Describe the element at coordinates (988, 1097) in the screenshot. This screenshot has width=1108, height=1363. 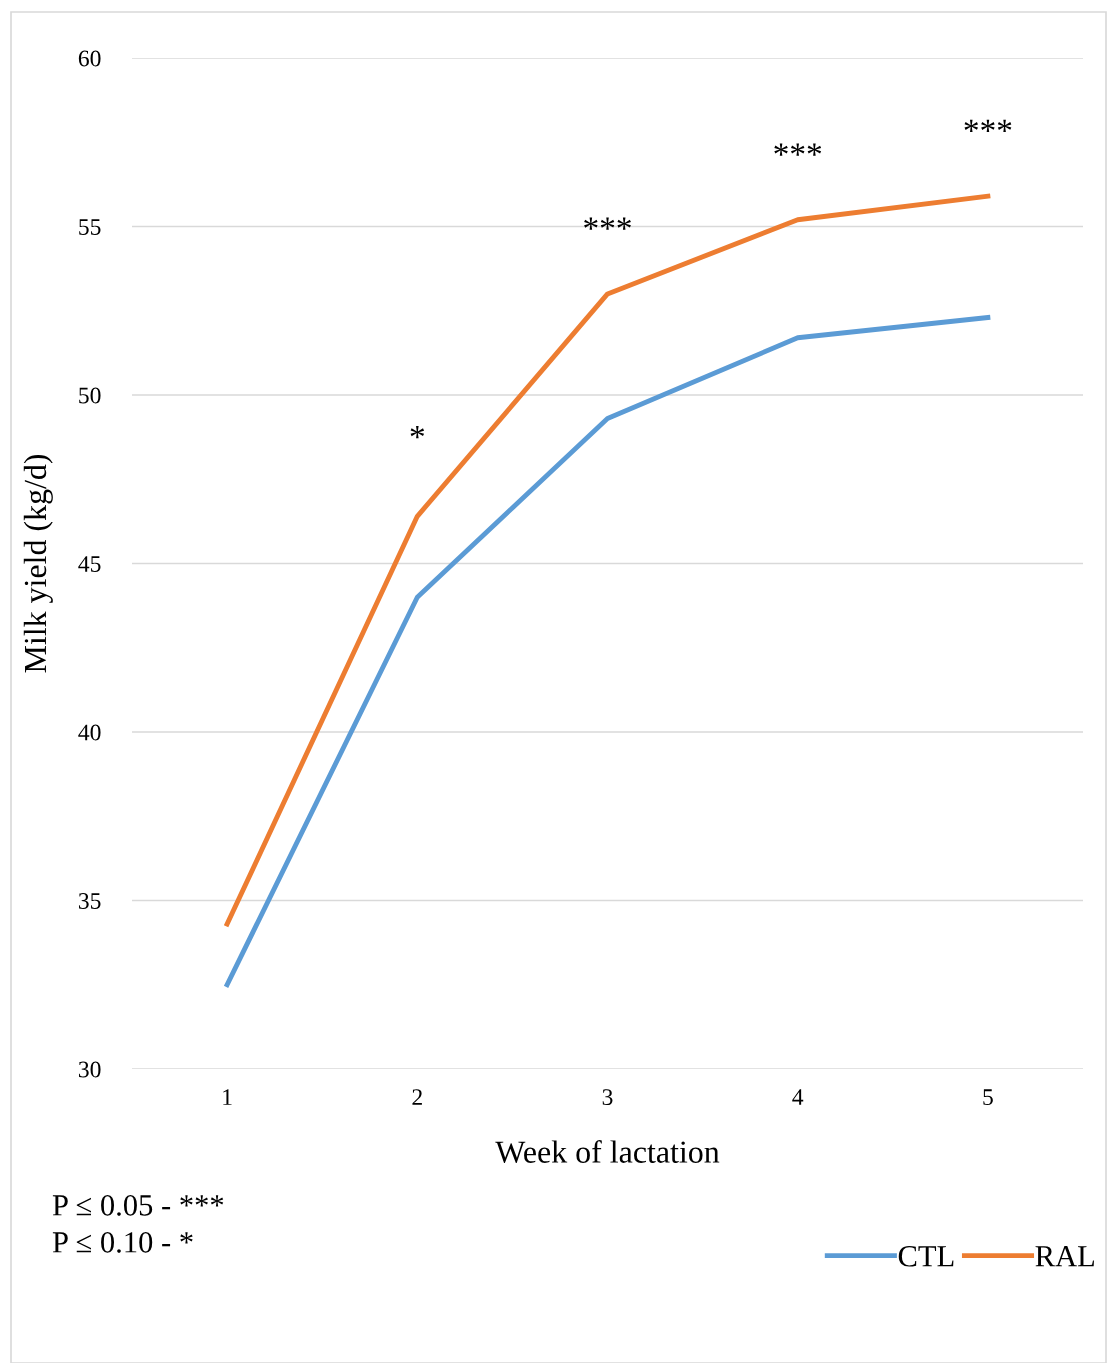
I see `x-tick-label: 5` at that location.